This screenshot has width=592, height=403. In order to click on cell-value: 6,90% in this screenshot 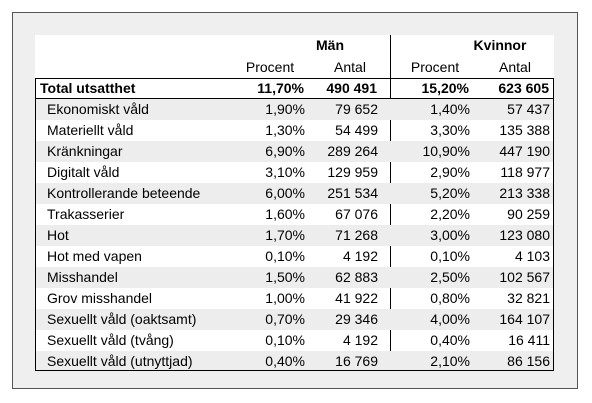, I will do `click(285, 151)`.